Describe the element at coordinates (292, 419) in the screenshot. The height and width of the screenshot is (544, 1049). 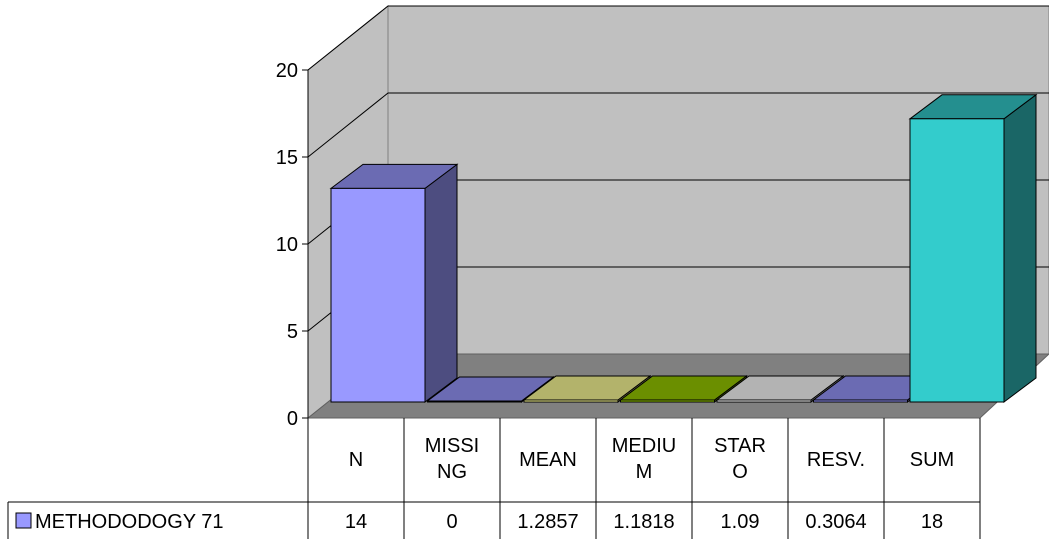
I see `y-tick-label: 0` at that location.